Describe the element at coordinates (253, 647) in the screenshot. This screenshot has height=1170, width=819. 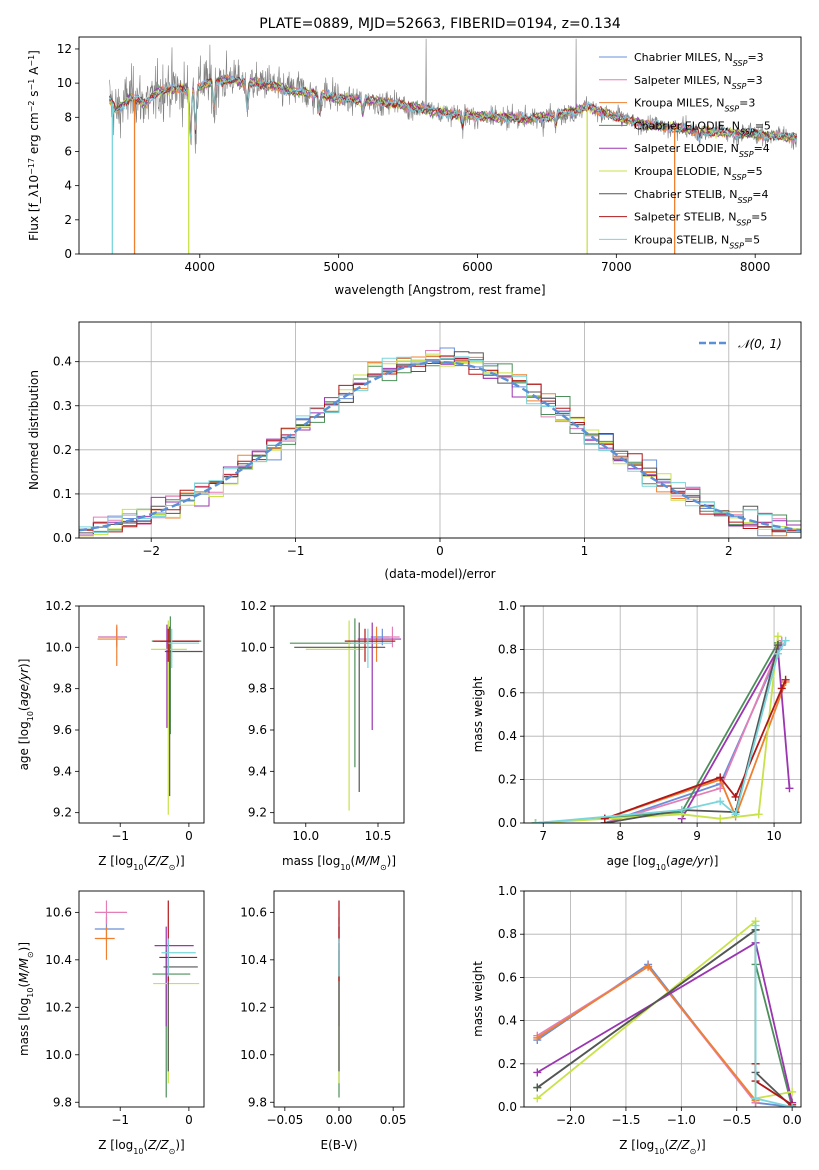
I see `age_vs_mass-ytick-label: 10.0` at that location.